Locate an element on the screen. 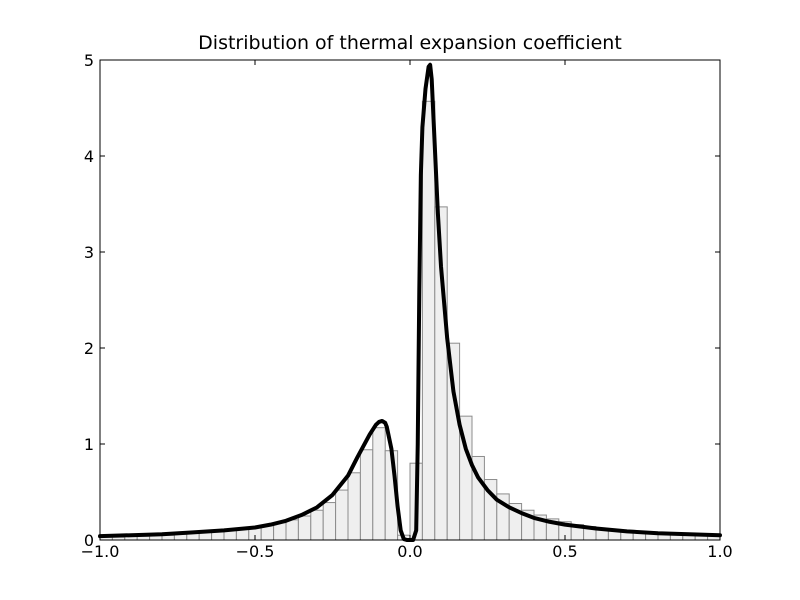  y-tick-label: 5 is located at coordinates (89, 60).